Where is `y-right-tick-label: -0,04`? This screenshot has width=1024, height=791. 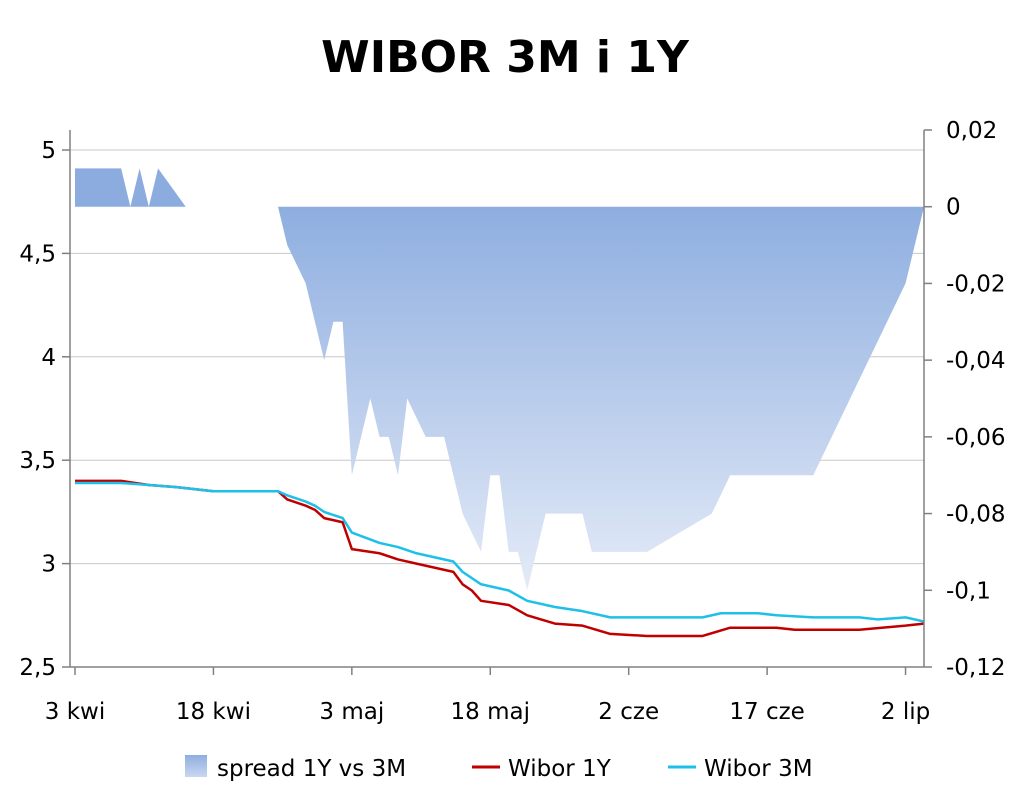 y-right-tick-label: -0,04 is located at coordinates (976, 361).